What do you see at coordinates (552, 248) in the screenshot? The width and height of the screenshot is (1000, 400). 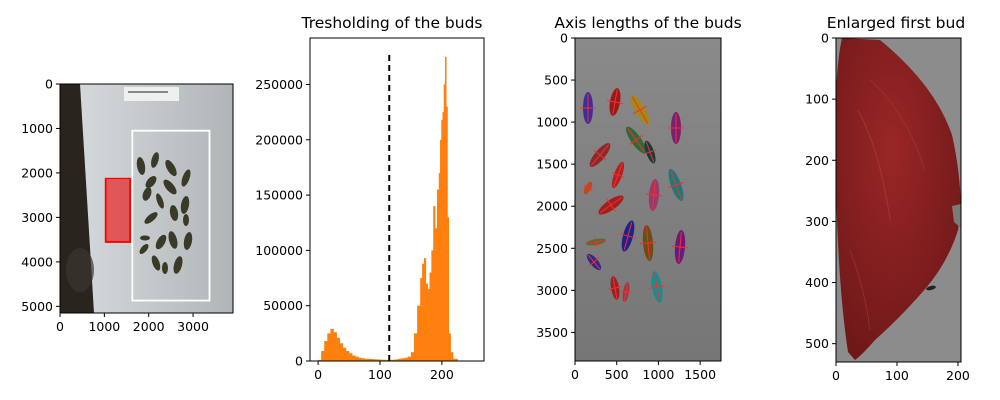 I see `y-tick-label: 2500` at bounding box center [552, 248].